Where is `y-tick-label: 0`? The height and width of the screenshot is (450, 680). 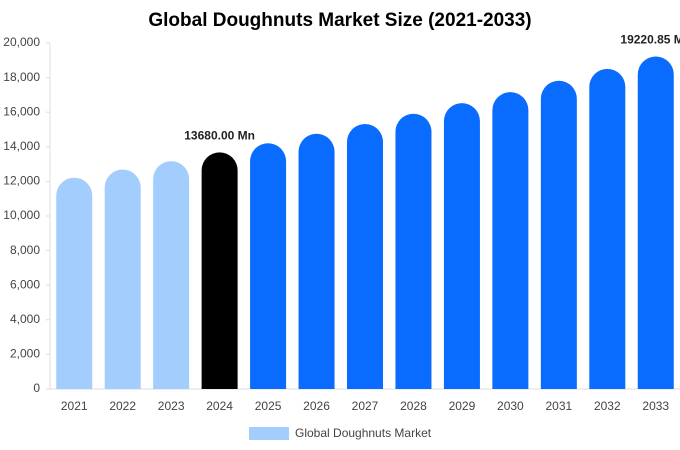 y-tick-label: 0 is located at coordinates (36, 388).